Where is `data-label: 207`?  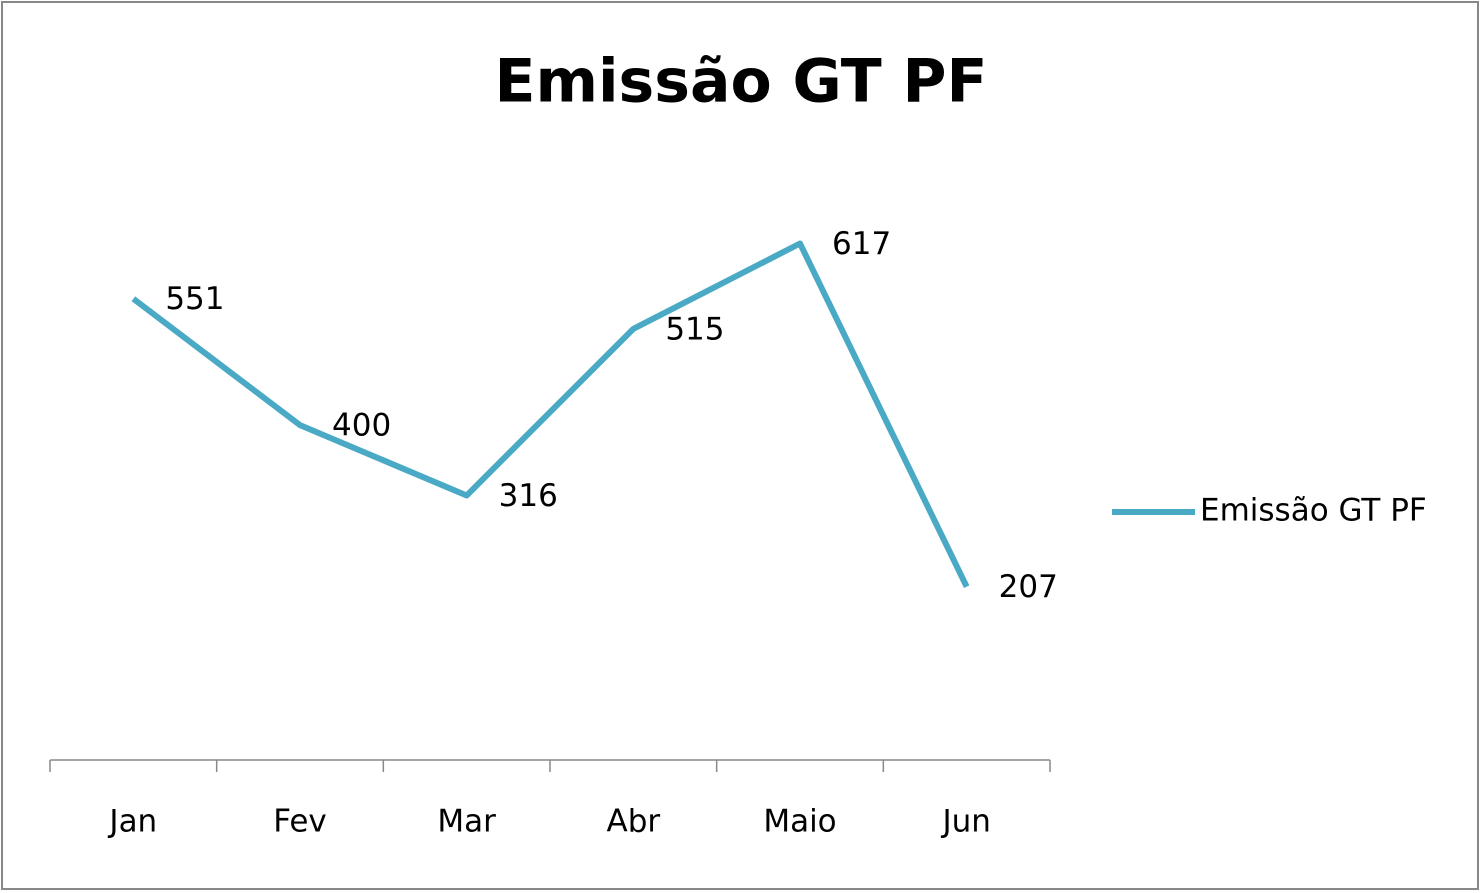 data-label: 207 is located at coordinates (1028, 587).